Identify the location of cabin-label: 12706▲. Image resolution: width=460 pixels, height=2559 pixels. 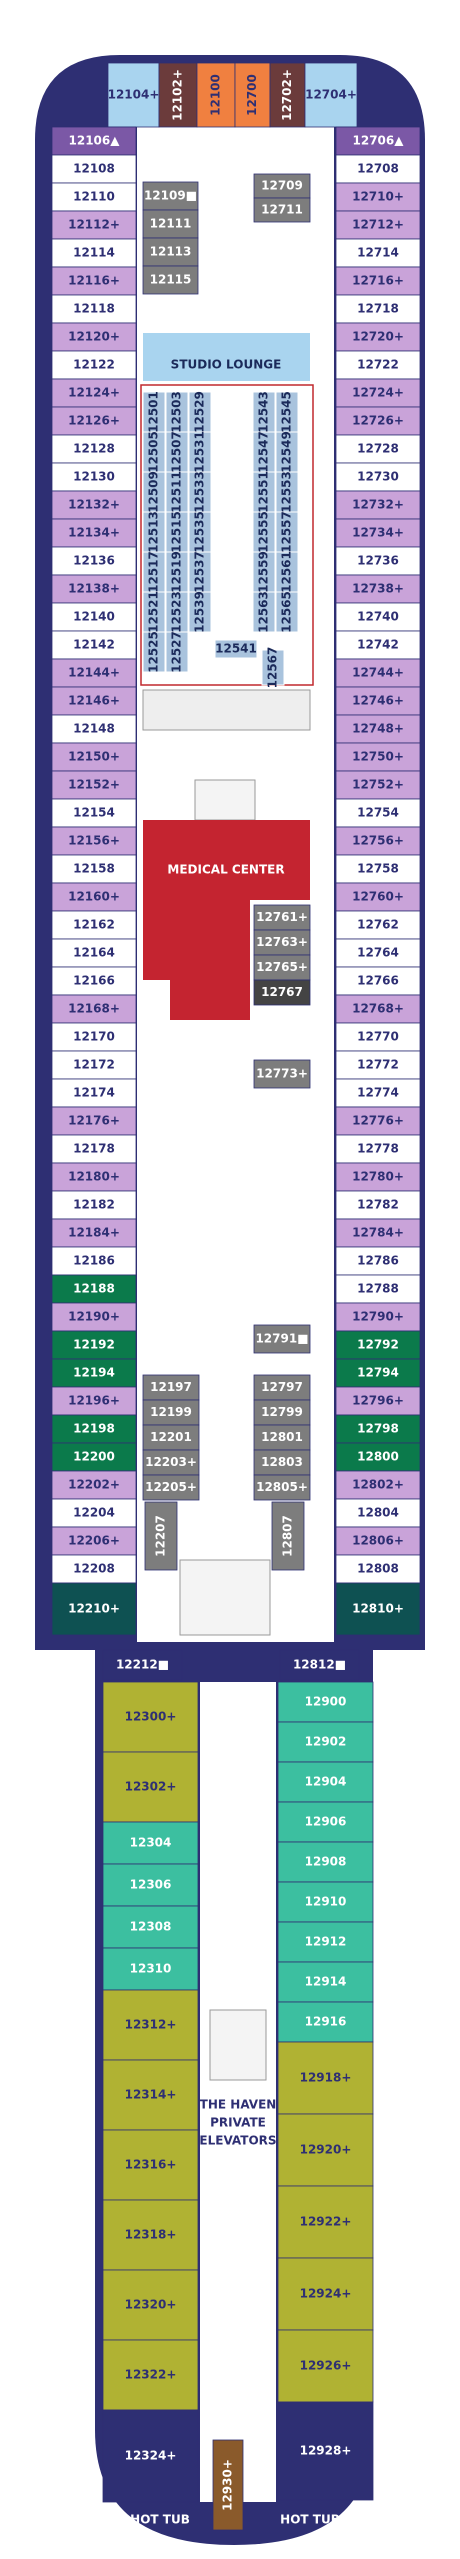
(379, 141).